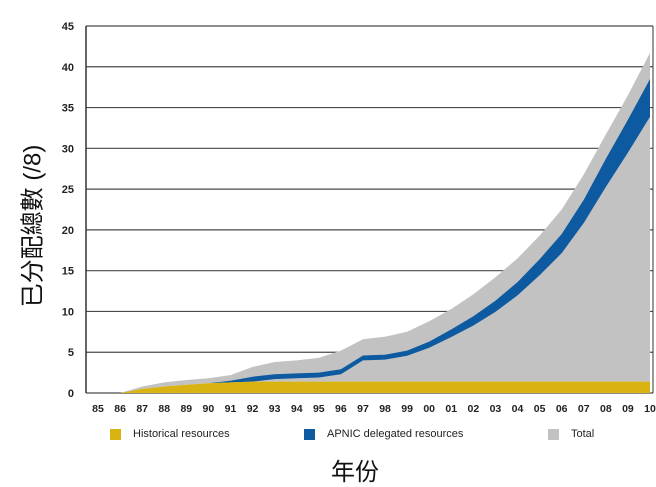 The image size is (656, 487). I want to click on x-tick-label-85: 85, so click(98, 409).